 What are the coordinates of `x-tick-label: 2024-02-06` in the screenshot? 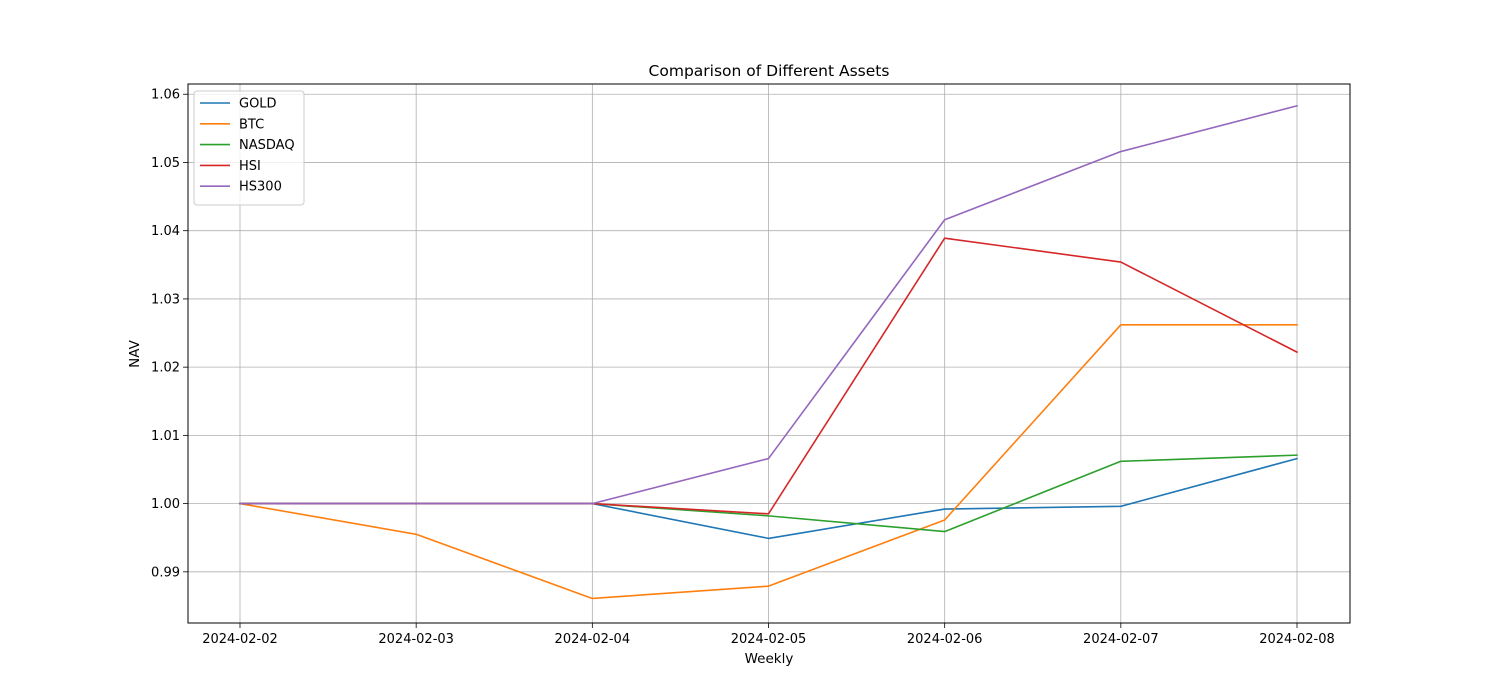 It's located at (945, 639).